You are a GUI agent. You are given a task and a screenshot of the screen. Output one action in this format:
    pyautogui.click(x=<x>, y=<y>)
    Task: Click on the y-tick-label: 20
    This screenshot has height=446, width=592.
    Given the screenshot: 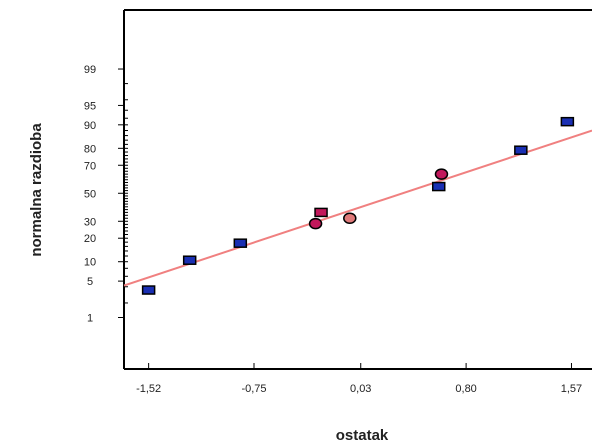 What is the action you would take?
    pyautogui.click(x=90, y=239)
    